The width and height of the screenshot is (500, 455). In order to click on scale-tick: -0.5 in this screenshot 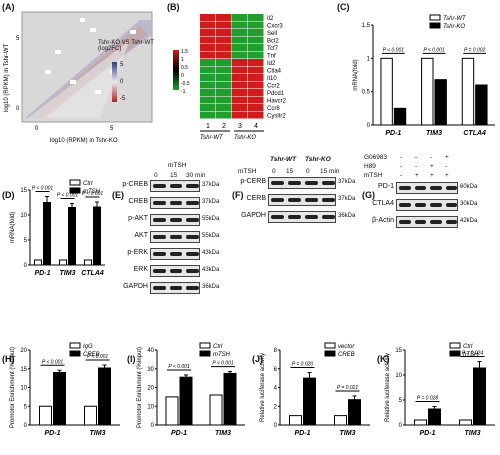, I will do `click(185, 84)`.